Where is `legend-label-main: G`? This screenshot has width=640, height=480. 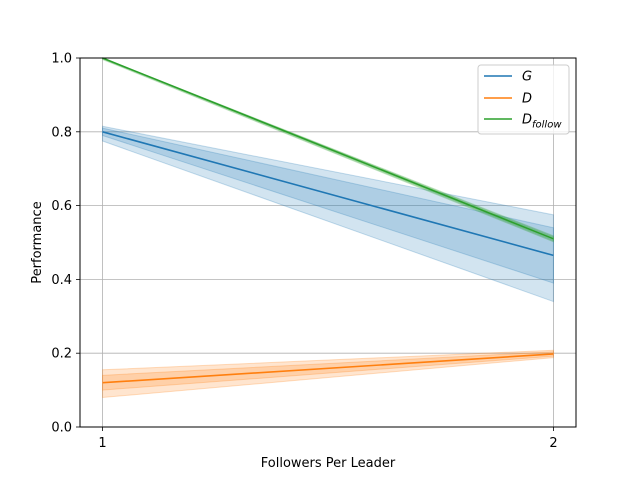 legend-label-main: G is located at coordinates (527, 77).